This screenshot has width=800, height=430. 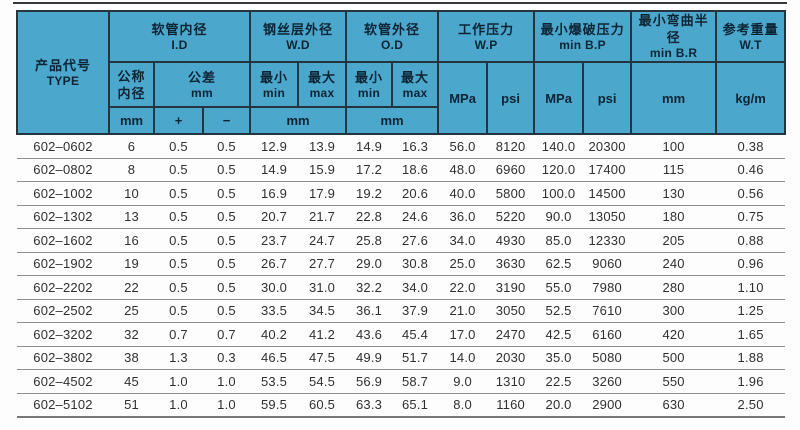 I want to click on cell-wp_mpa: 17.0, so click(x=463, y=334).